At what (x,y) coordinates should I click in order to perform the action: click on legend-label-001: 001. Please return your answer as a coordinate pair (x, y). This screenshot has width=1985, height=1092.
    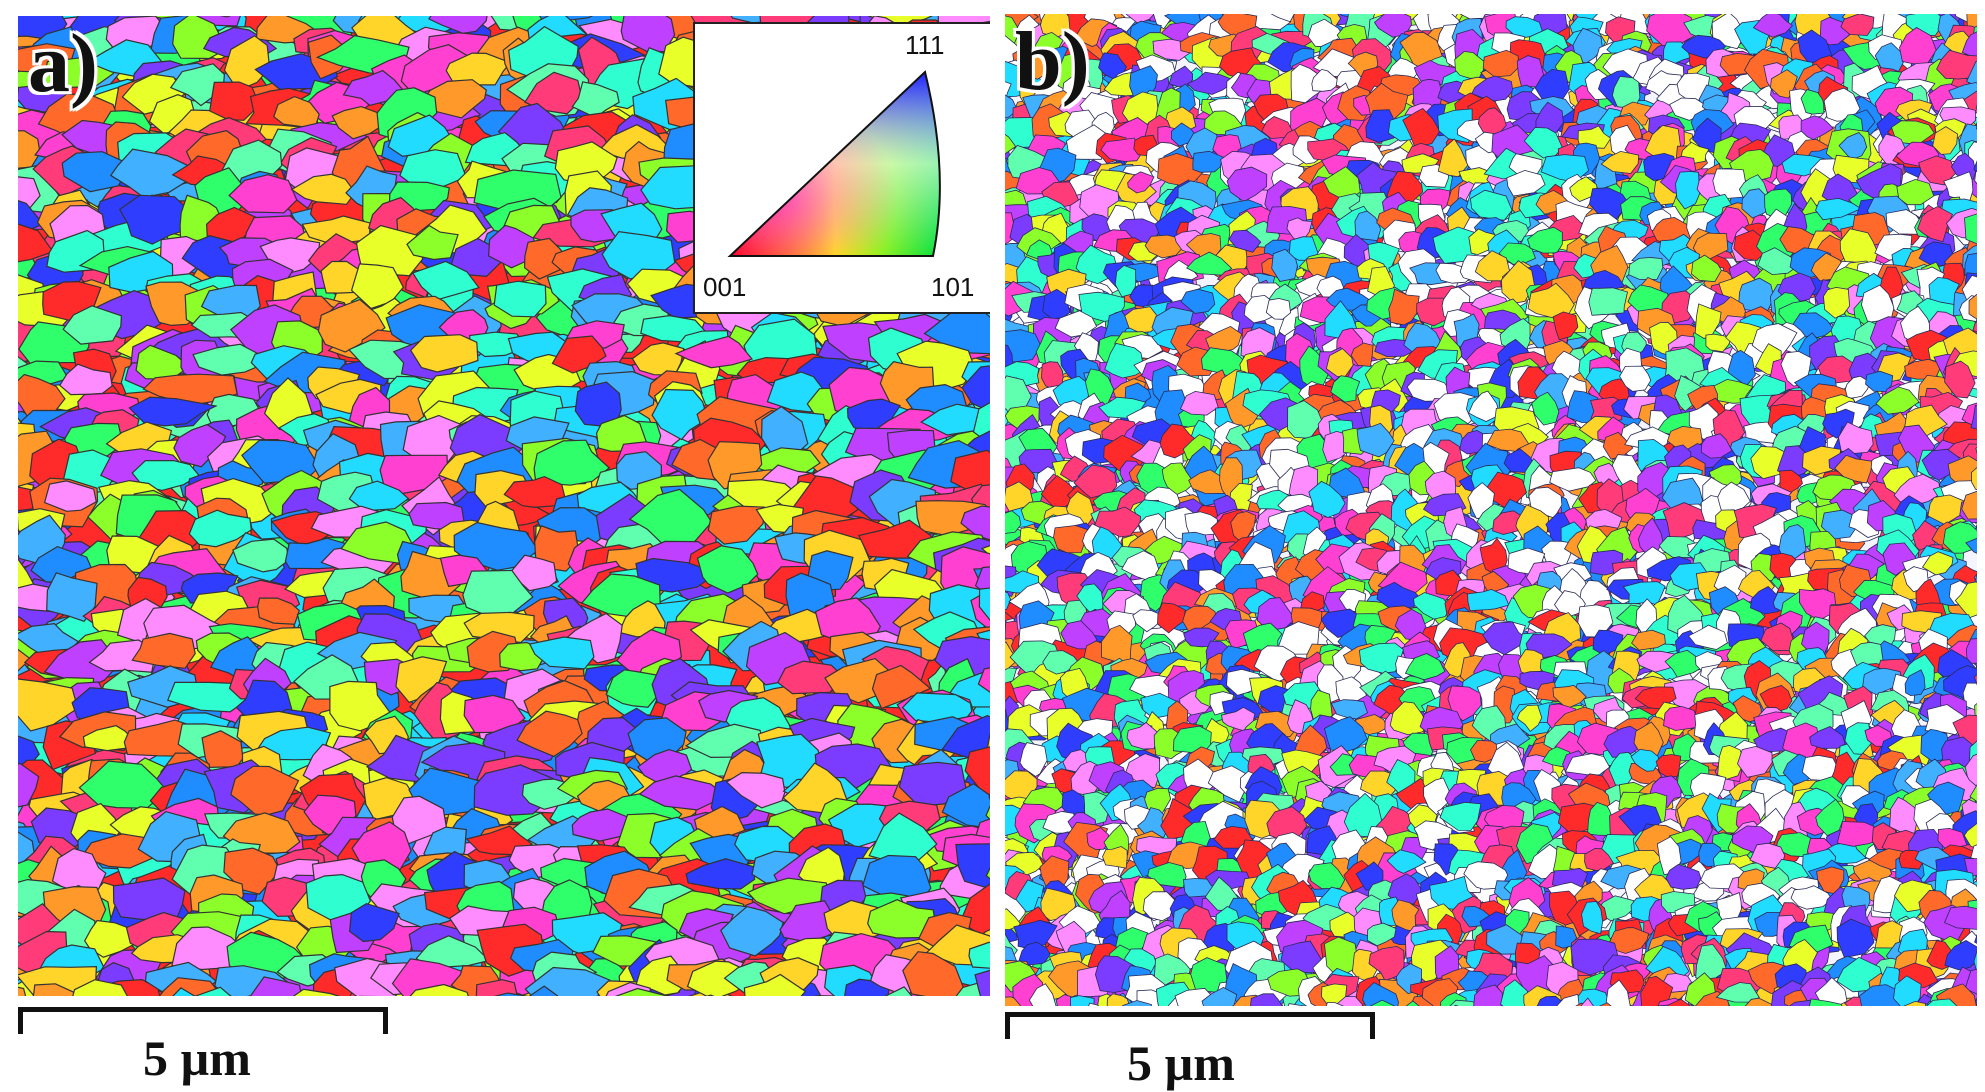
    Looking at the image, I should click on (724, 287).